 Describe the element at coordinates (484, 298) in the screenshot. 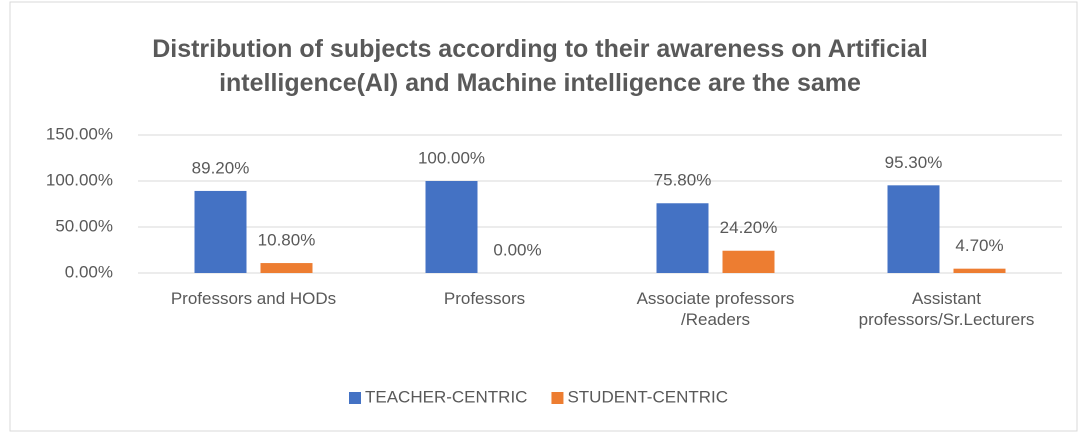

I see `x-tick-label: Professors` at that location.